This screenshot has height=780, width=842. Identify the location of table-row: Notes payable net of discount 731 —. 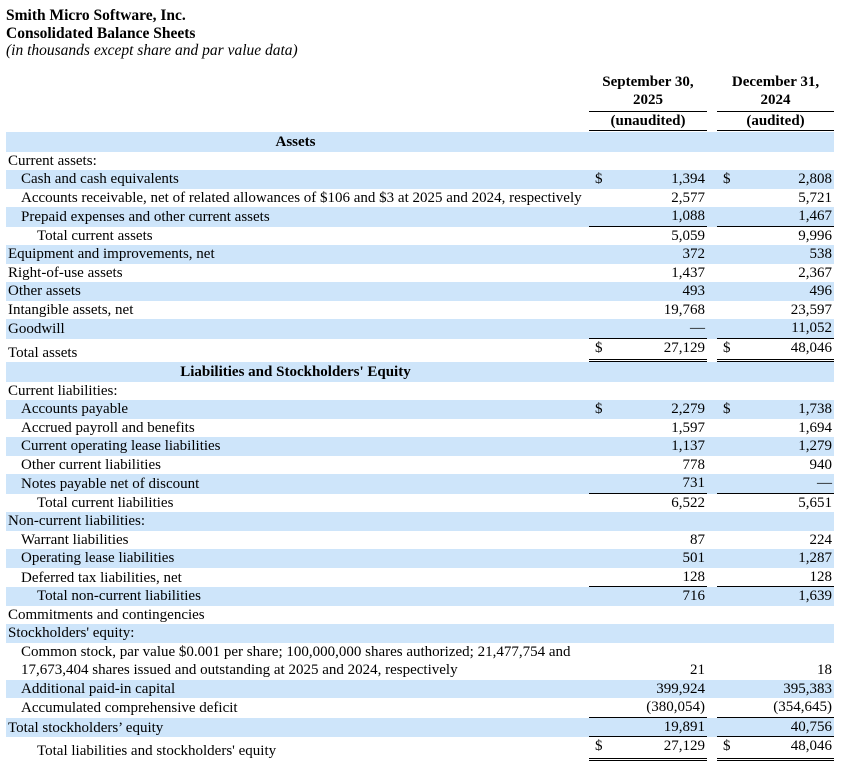
(420, 484).